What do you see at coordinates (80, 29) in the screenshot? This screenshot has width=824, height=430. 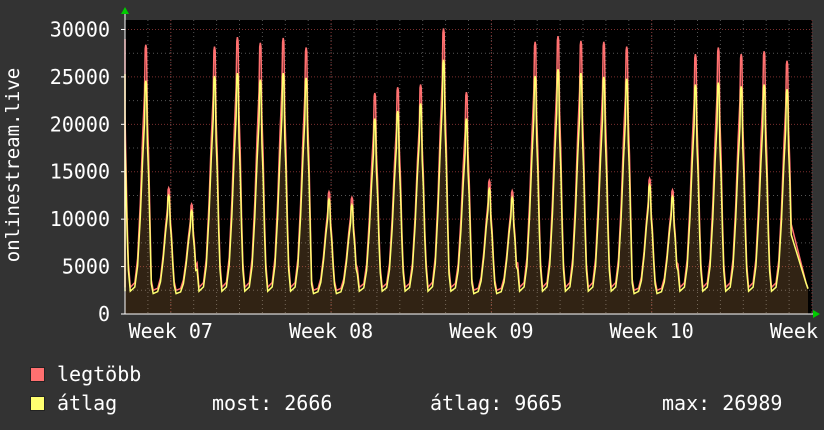 I see `y-tick-label: 30000` at bounding box center [80, 29].